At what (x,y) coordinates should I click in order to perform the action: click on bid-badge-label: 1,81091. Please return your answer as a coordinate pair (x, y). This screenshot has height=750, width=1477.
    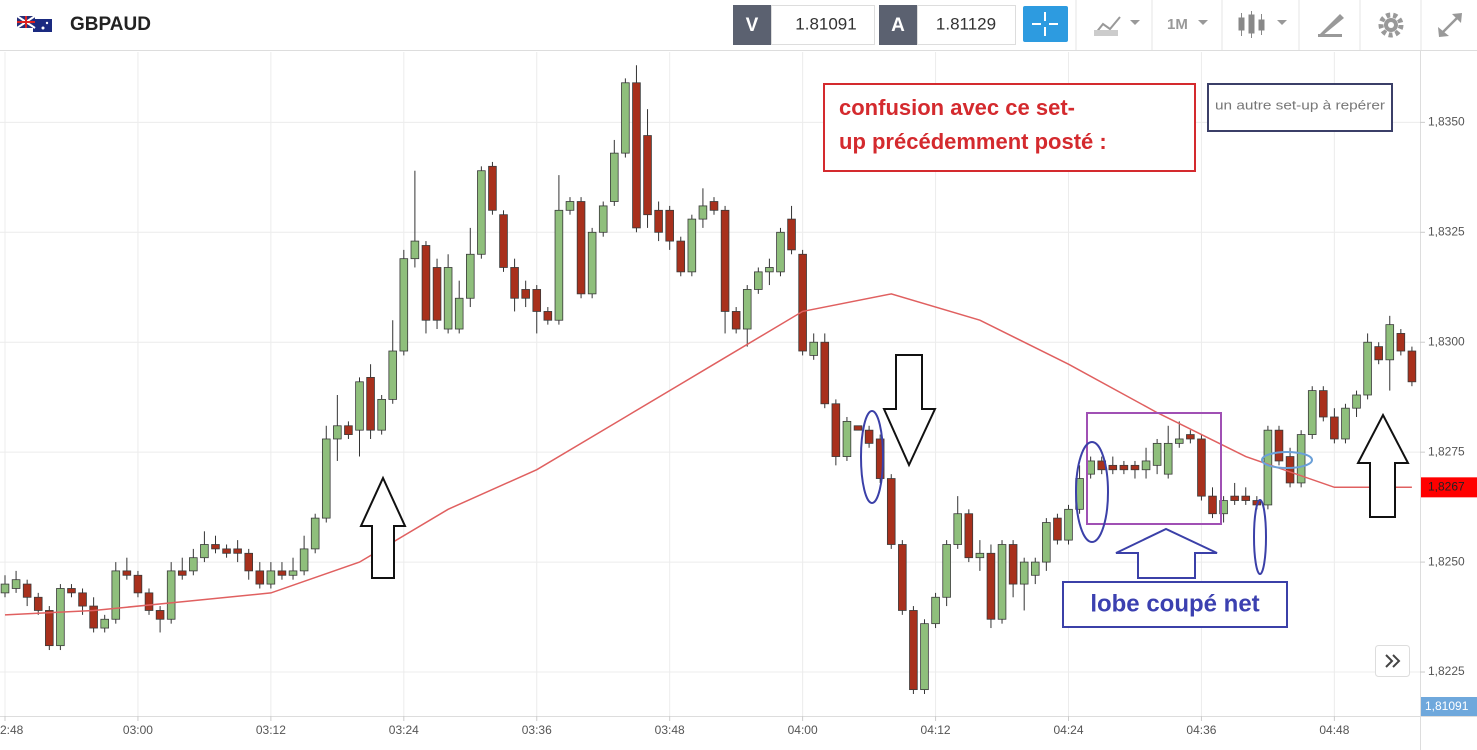
    Looking at the image, I should click on (1447, 706).